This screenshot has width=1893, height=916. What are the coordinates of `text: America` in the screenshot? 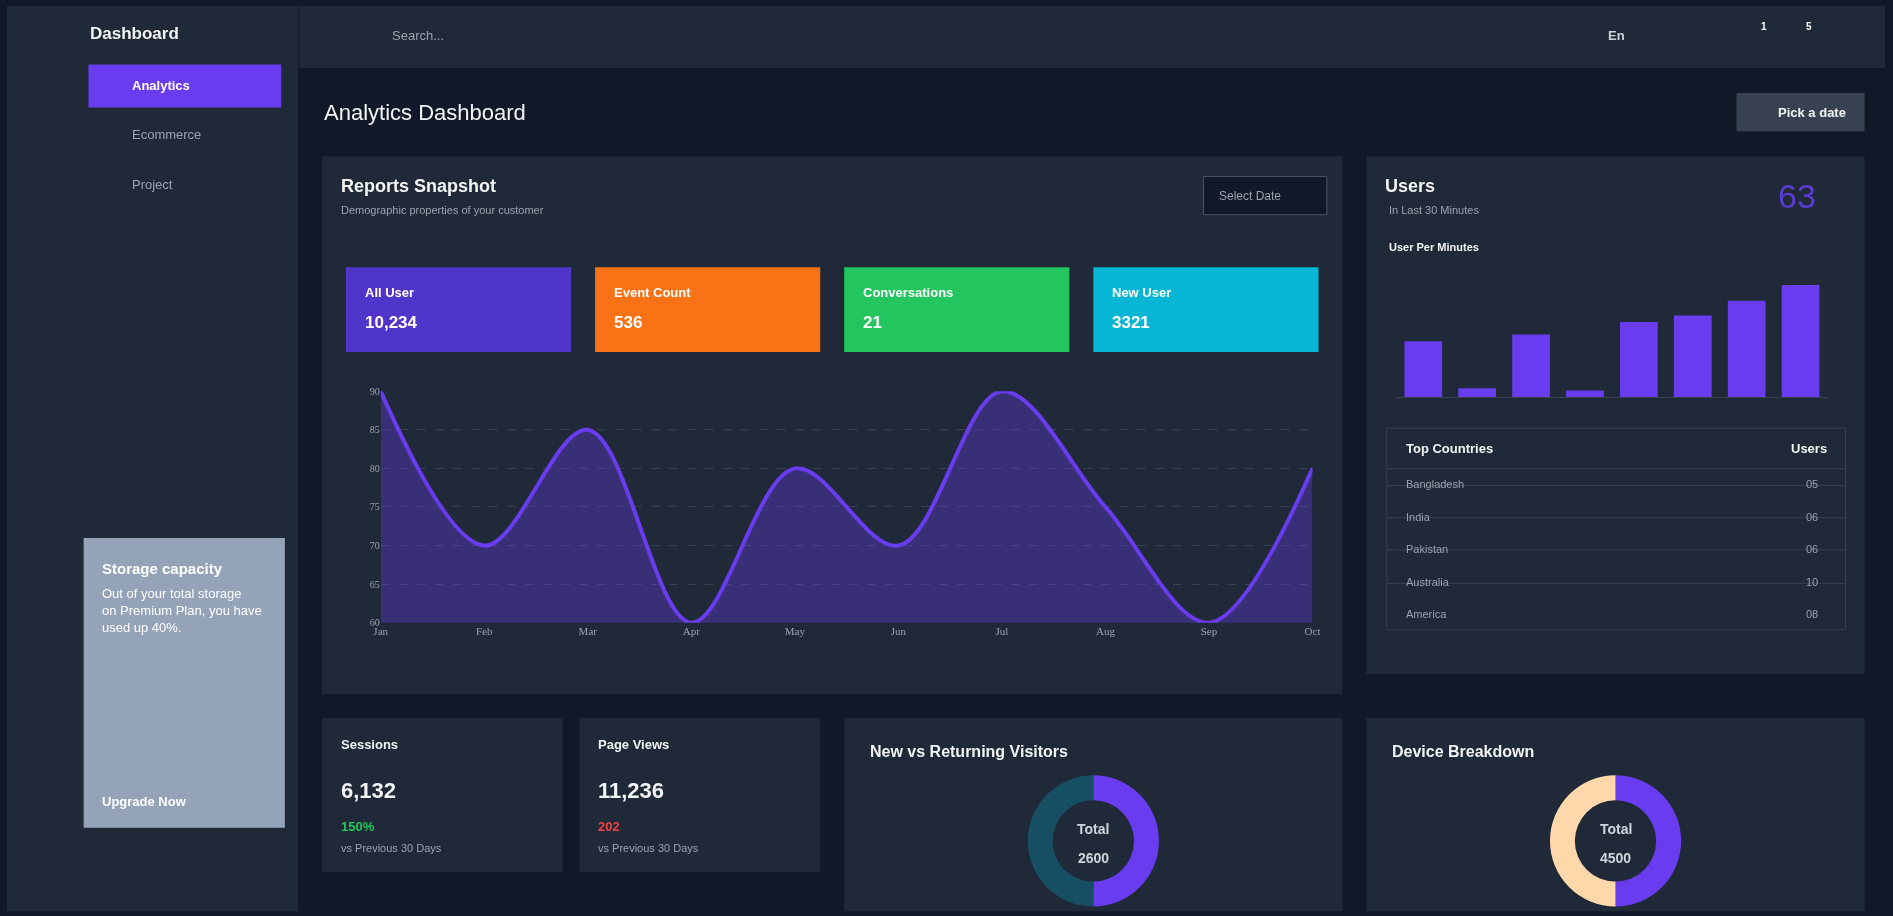 It's located at (1427, 614).